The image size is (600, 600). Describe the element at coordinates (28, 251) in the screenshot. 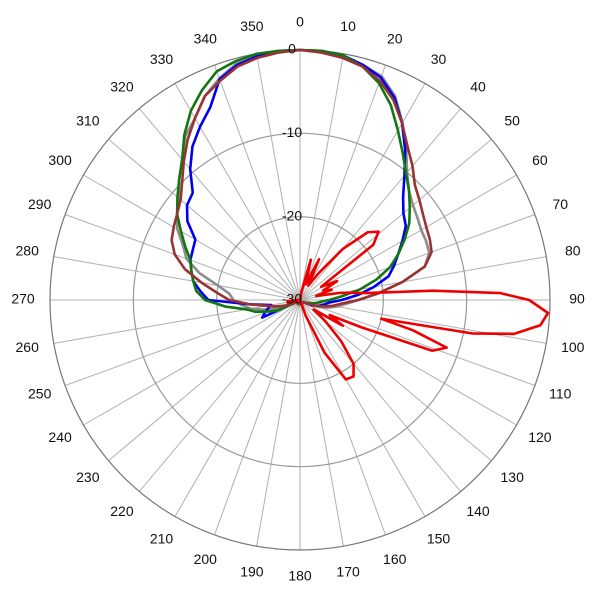

I see `angle-tick-label: 280` at that location.